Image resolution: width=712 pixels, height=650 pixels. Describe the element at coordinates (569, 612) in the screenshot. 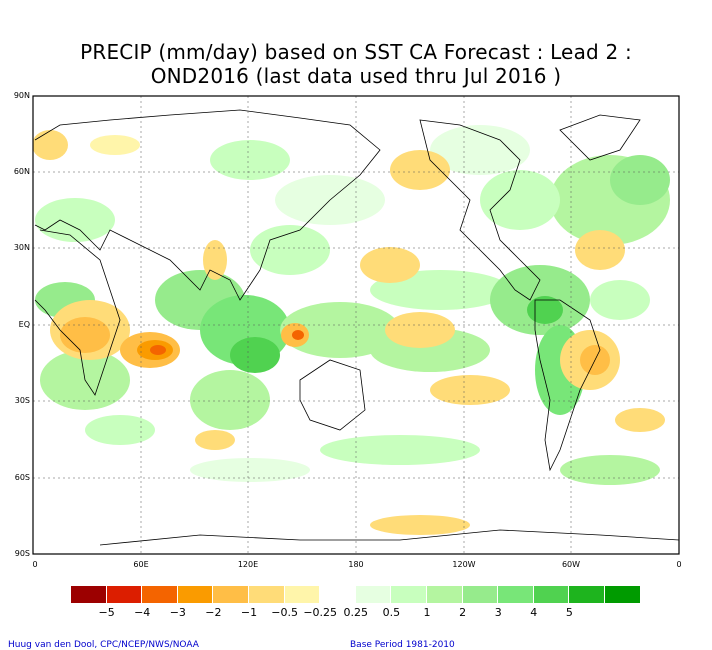

I see `legend-label: 5` at that location.